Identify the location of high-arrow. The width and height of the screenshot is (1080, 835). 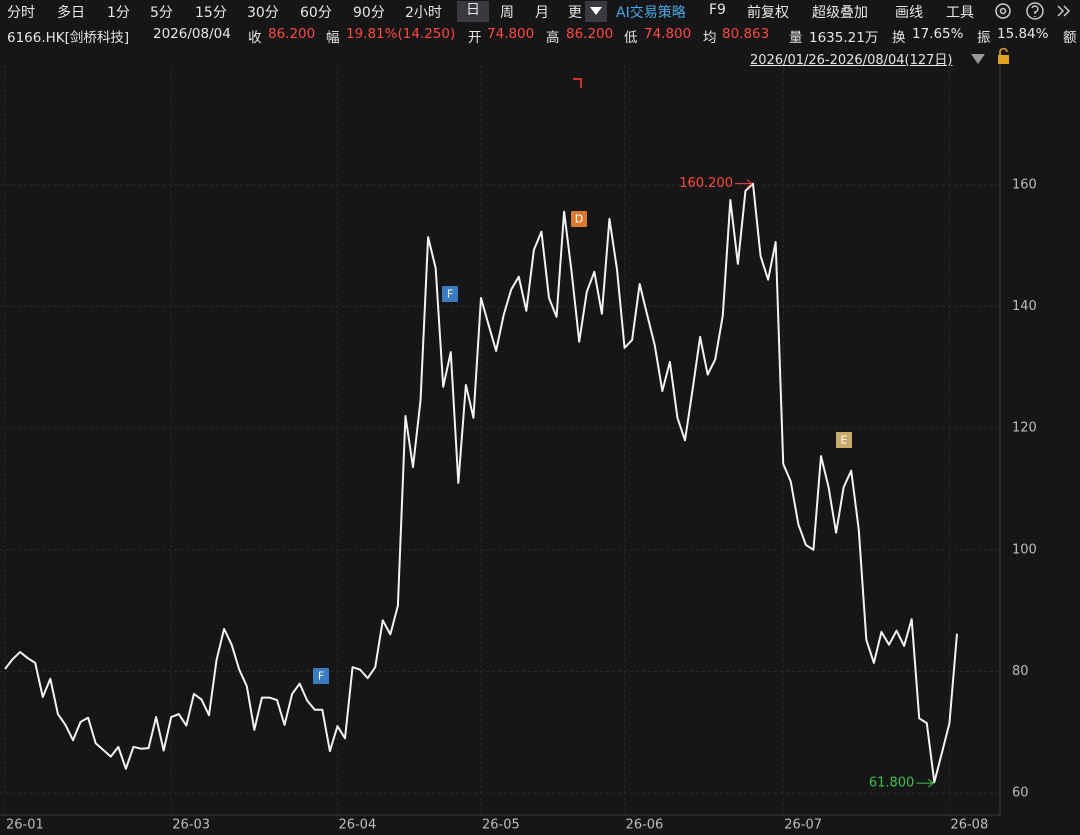
(744, 184).